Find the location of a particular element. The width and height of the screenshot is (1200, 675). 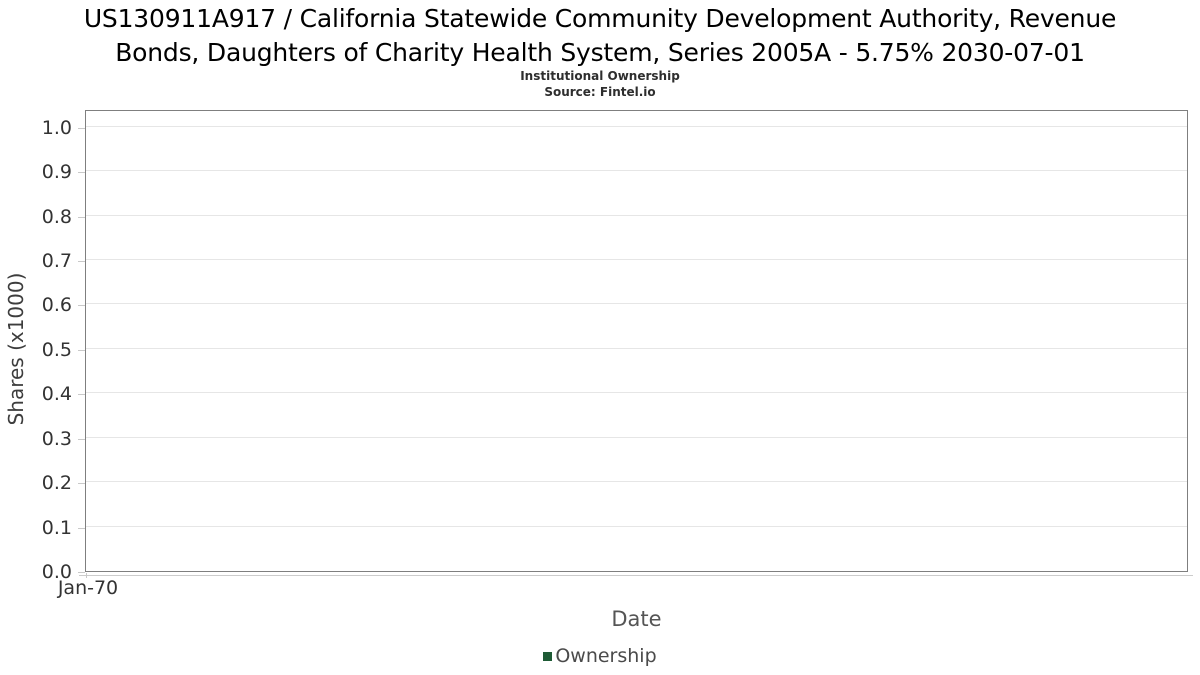

y-tick-label: 0.2 is located at coordinates (56, 483).